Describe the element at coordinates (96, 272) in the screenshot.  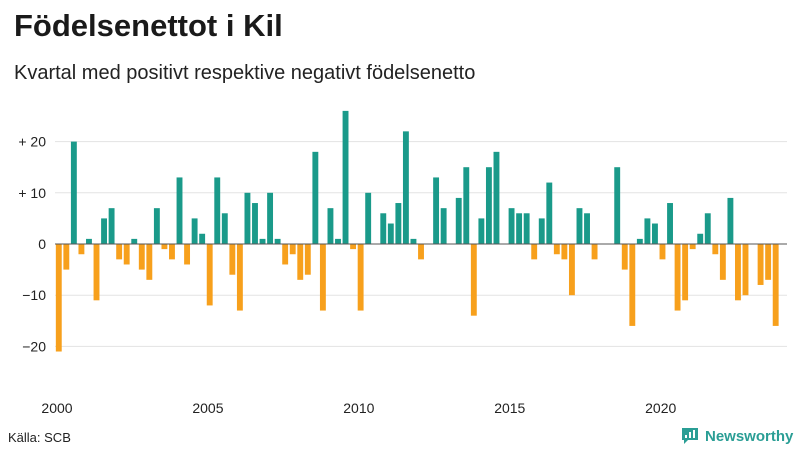
I see `bar: 2001 K2: -11` at that location.